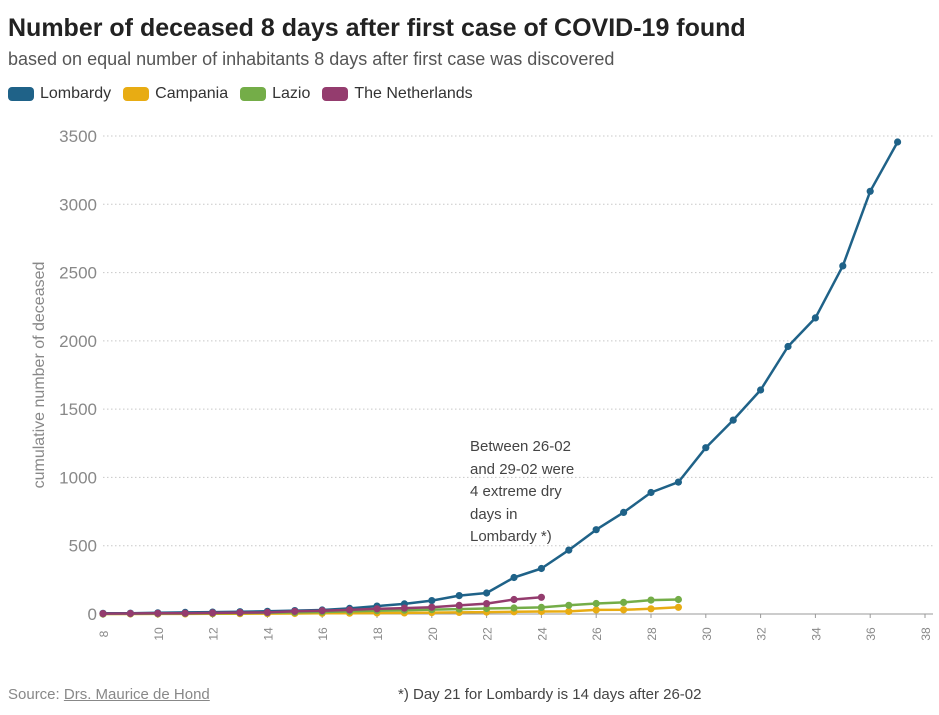 This screenshot has height=715, width=939. I want to click on y-tick-label: 0, so click(92, 614).